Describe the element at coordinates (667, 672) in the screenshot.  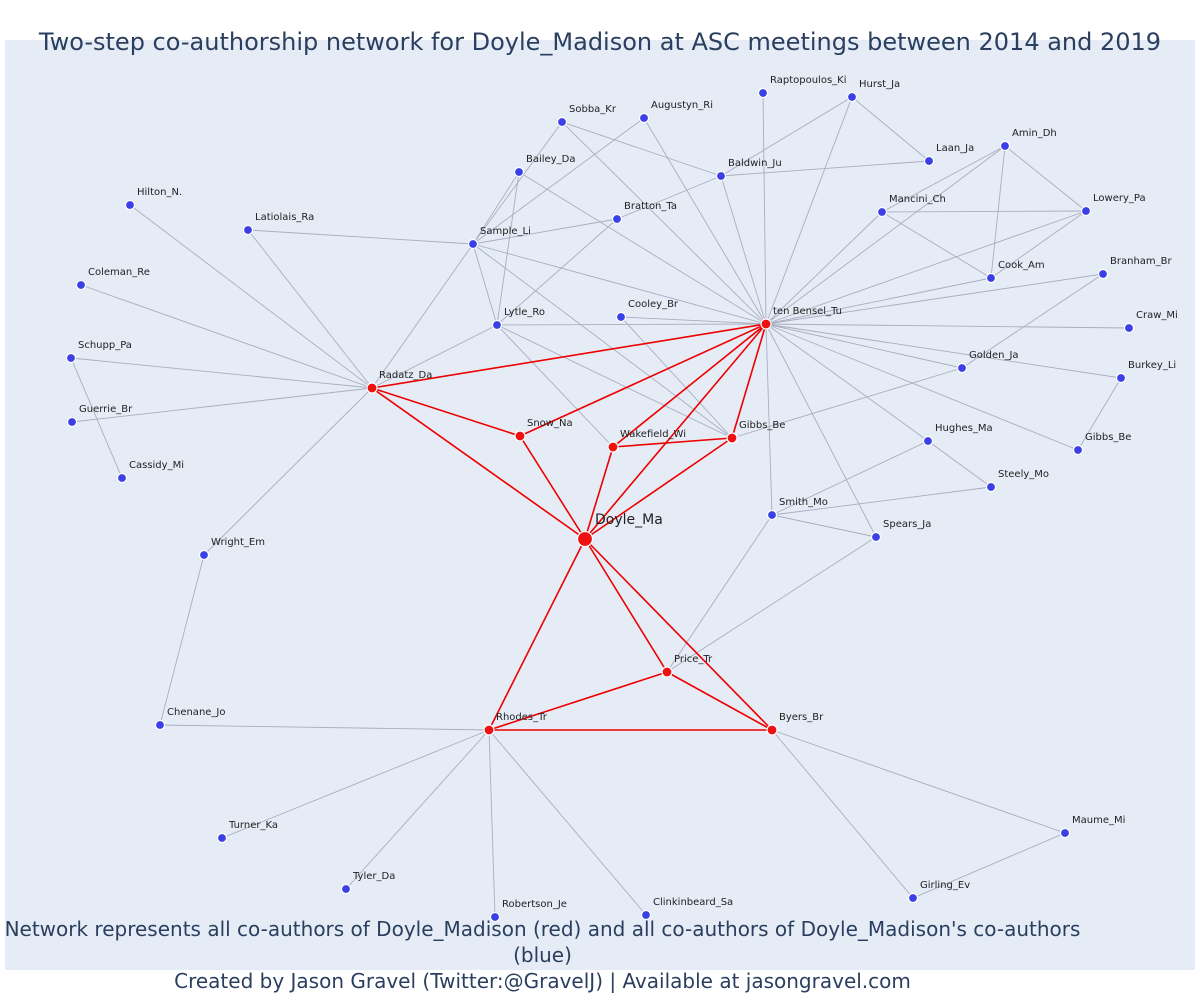
I see `node-price` at that location.